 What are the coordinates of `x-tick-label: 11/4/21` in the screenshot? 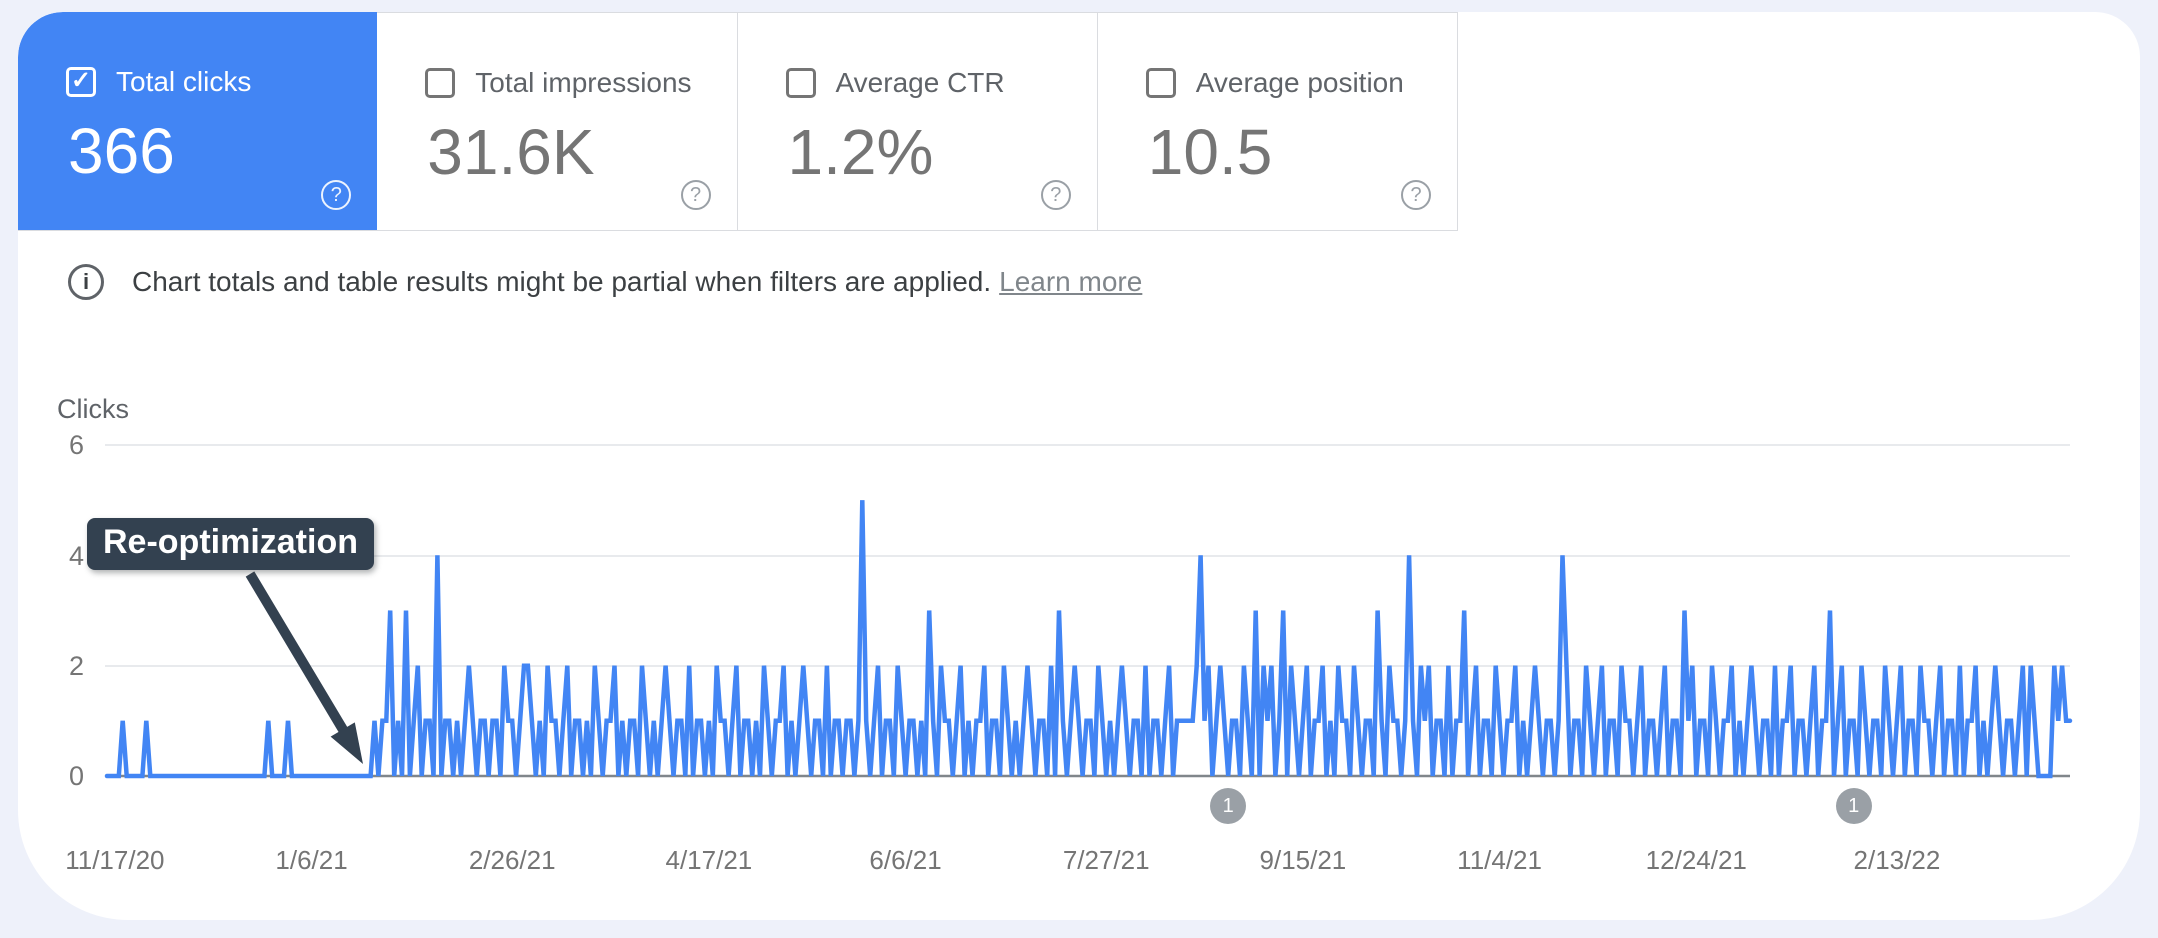 It's located at (1499, 860).